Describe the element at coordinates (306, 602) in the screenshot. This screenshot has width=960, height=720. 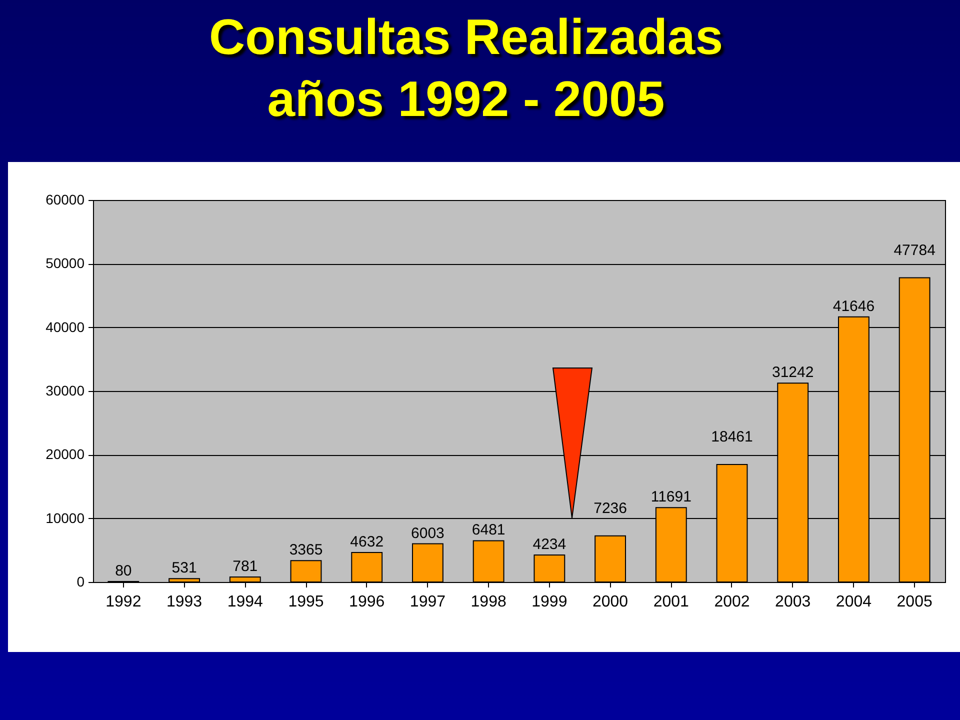
I see `x-tick-label: 1995` at that location.